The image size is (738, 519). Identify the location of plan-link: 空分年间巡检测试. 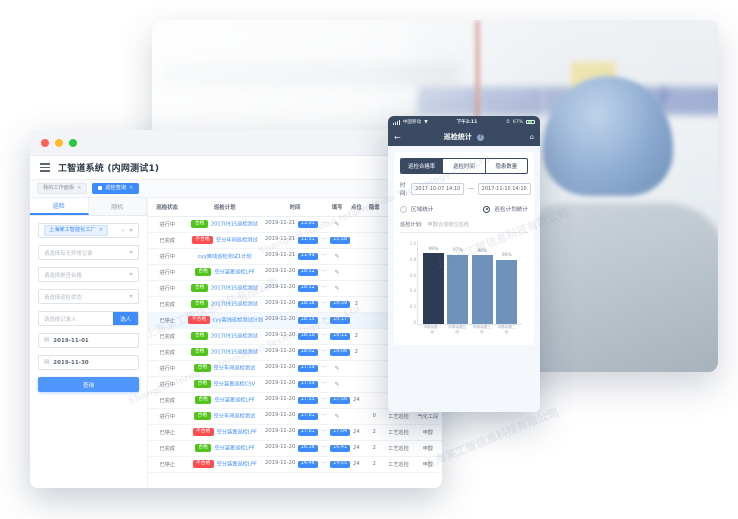
(237, 240).